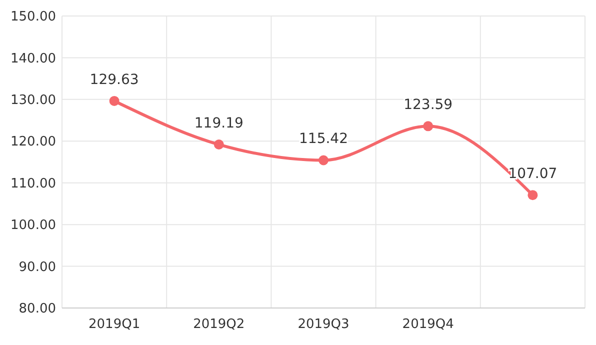 Image resolution: width=596 pixels, height=345 pixels. What do you see at coordinates (33, 226) in the screenshot?
I see `y-tick-label: 100.00` at bounding box center [33, 226].